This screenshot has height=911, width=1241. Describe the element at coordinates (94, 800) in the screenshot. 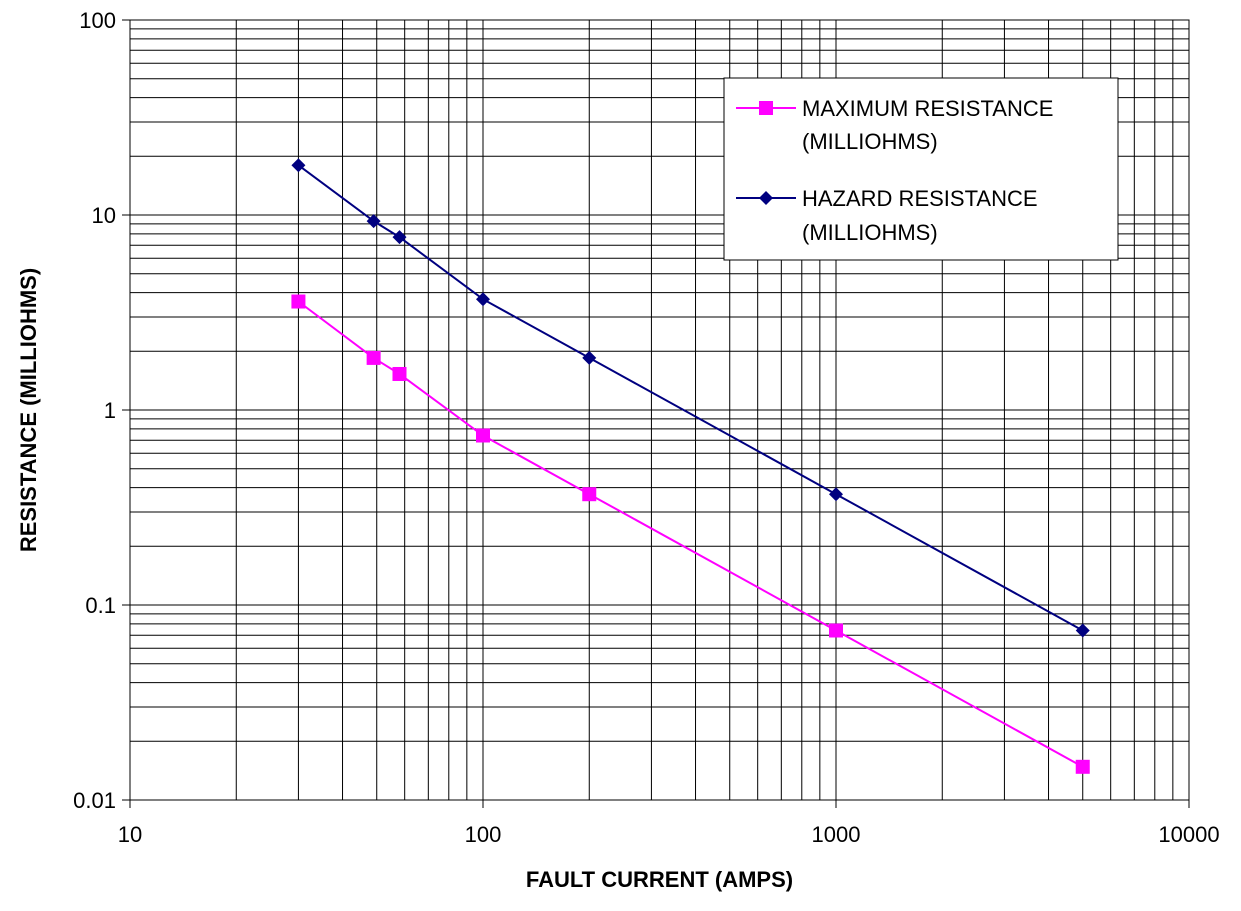

I see `y-tick-label: 0.01` at that location.